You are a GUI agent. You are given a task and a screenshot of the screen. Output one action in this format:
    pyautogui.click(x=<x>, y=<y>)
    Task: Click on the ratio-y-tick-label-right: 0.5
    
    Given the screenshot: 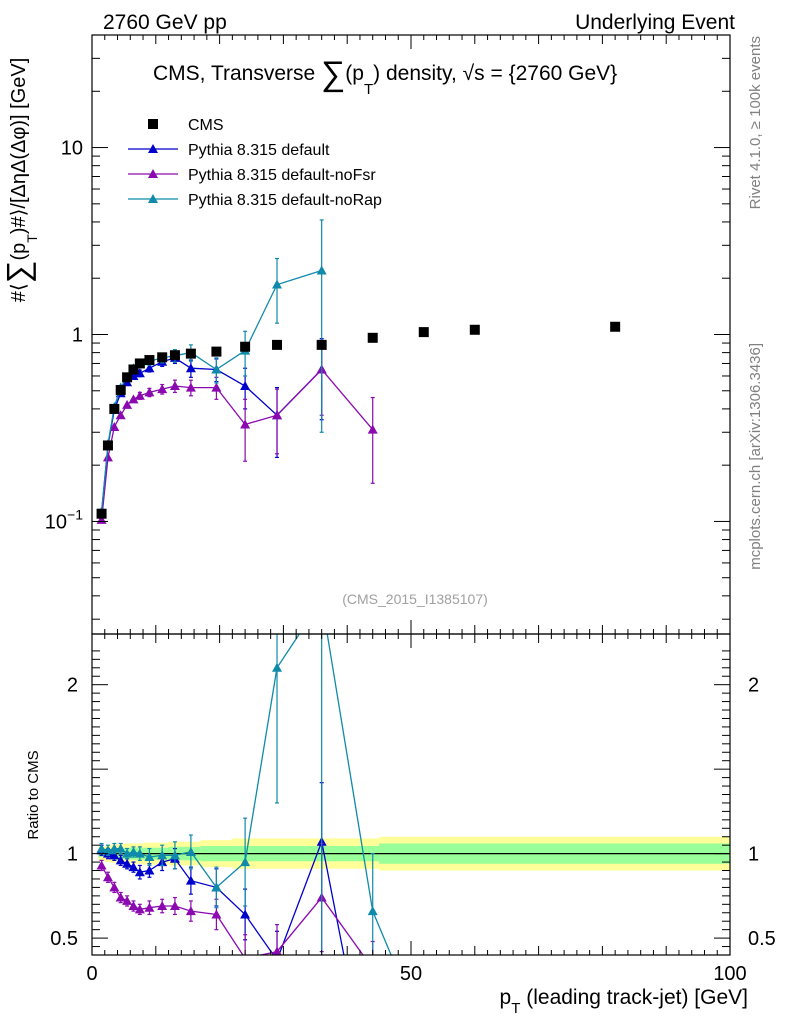 What is the action you would take?
    pyautogui.click(x=762, y=939)
    